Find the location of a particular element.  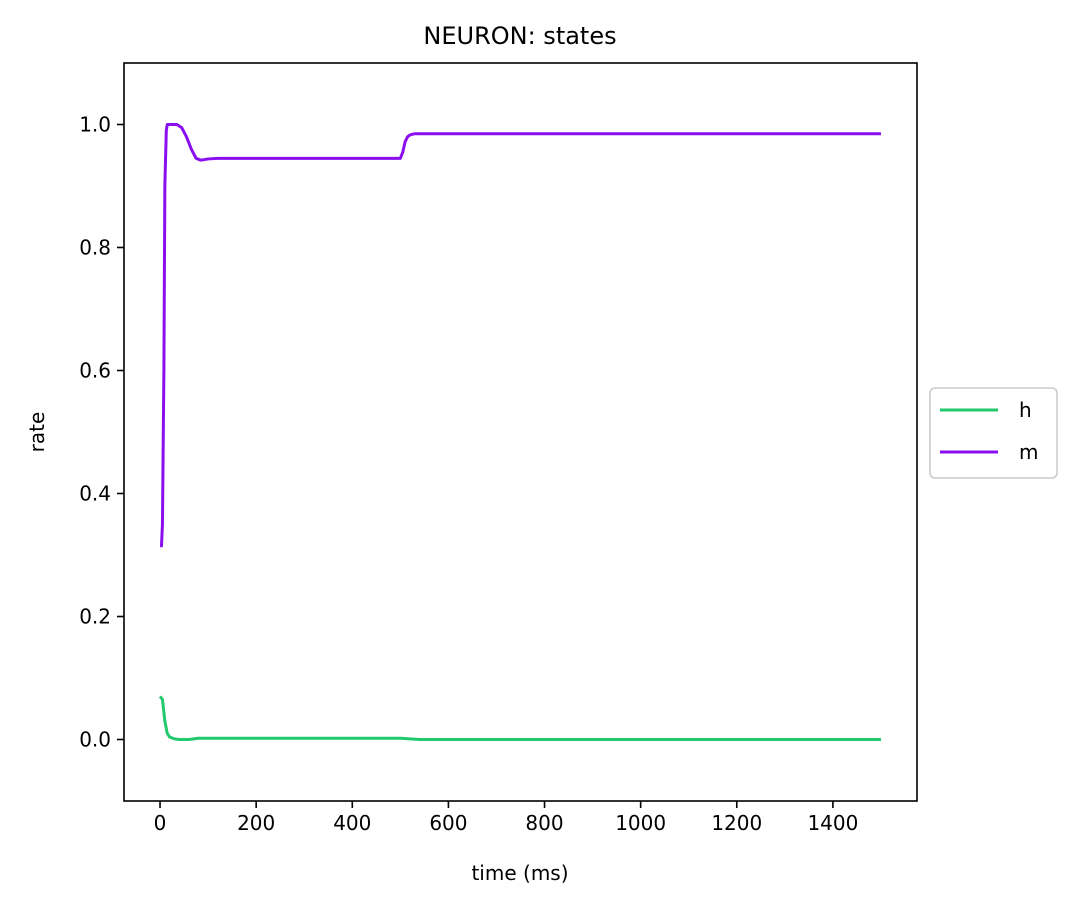

x-tick-label: 600 is located at coordinates (448, 823).